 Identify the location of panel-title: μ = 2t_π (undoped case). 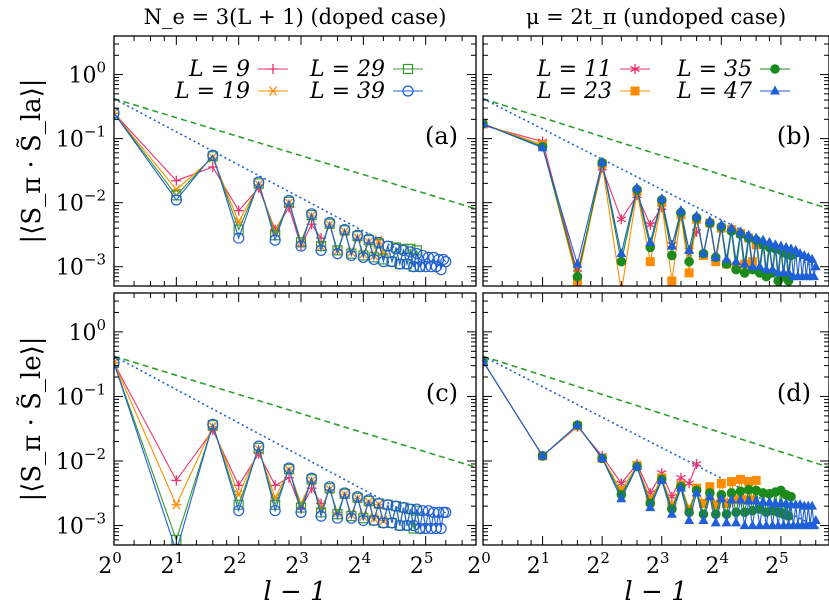
(656, 17).